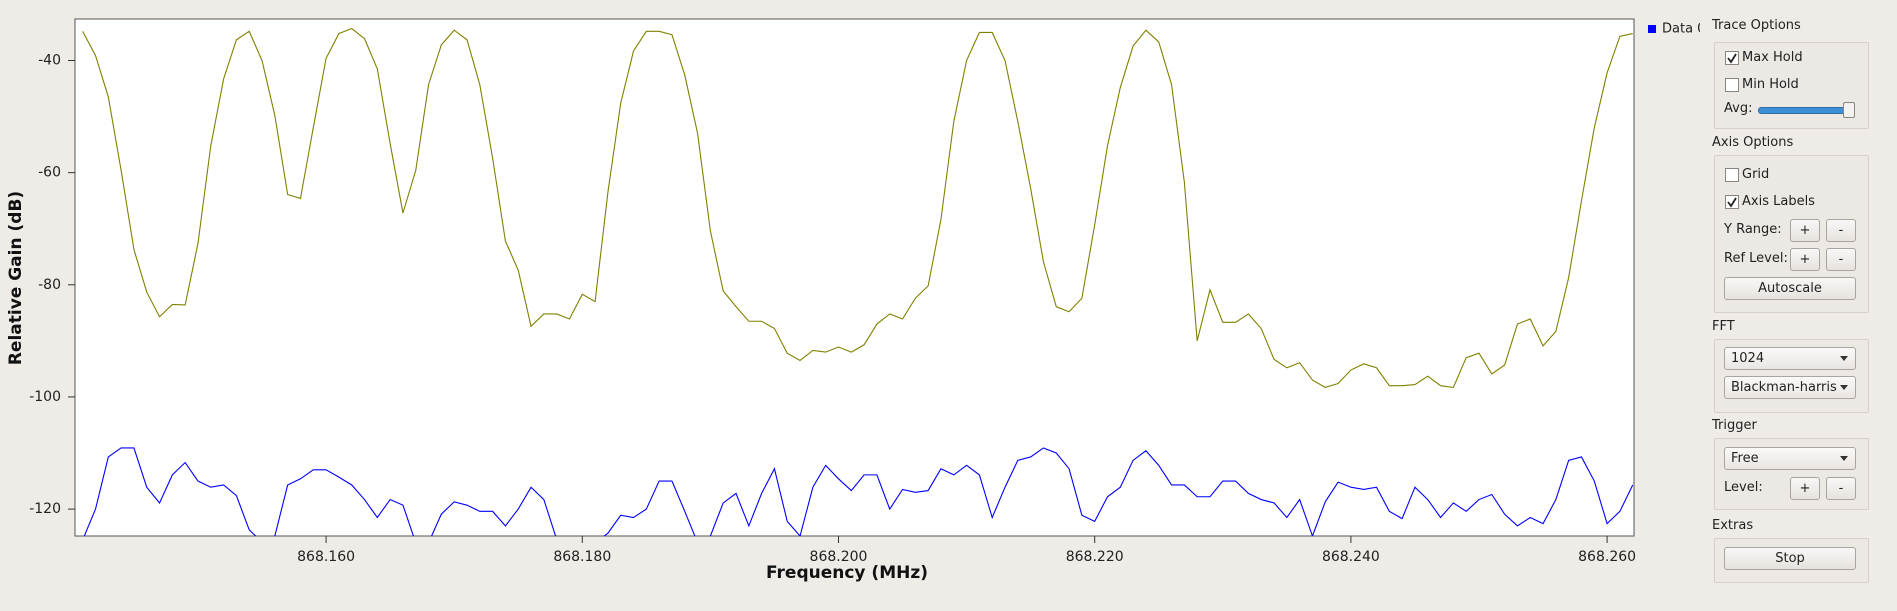 The image size is (1897, 611). What do you see at coordinates (839, 557) in the screenshot?
I see `x-tick-label: 868.200` at bounding box center [839, 557].